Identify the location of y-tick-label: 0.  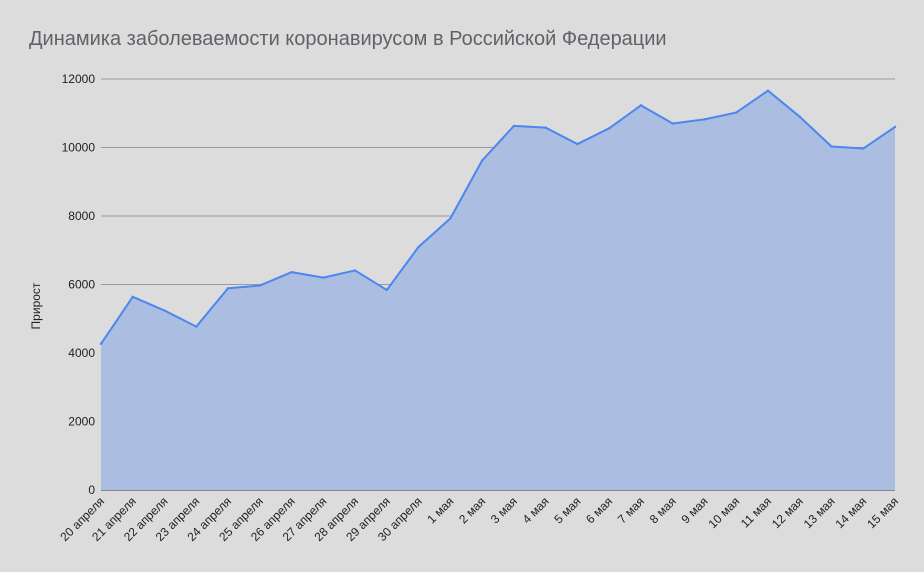
(91, 490).